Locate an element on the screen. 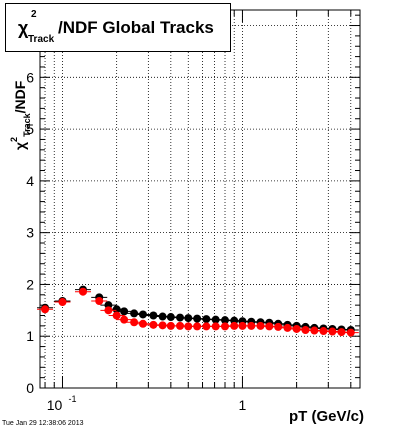 This screenshot has width=400, height=433. y-axis-label: χ2Track/NDF is located at coordinates (20, 115).